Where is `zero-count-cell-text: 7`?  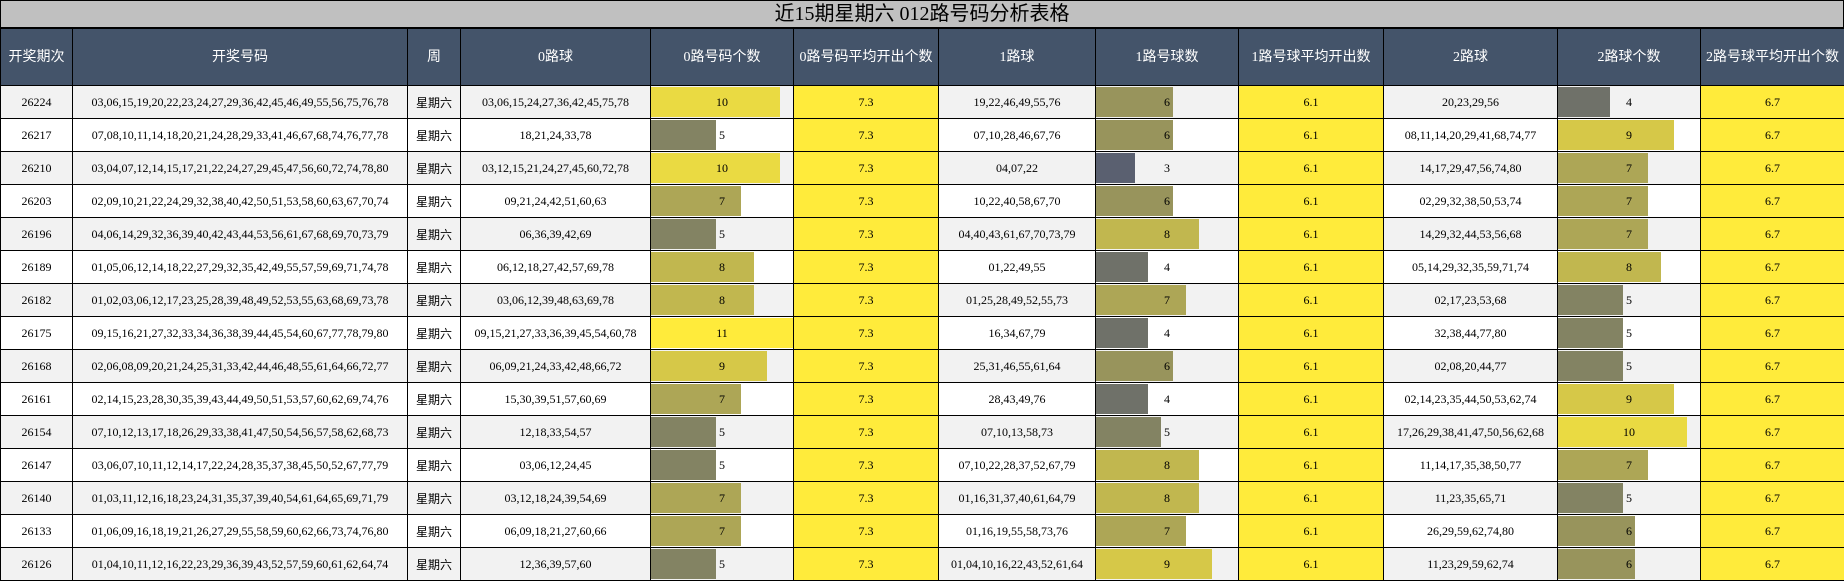
zero-count-cell-text: 7 is located at coordinates (722, 399).